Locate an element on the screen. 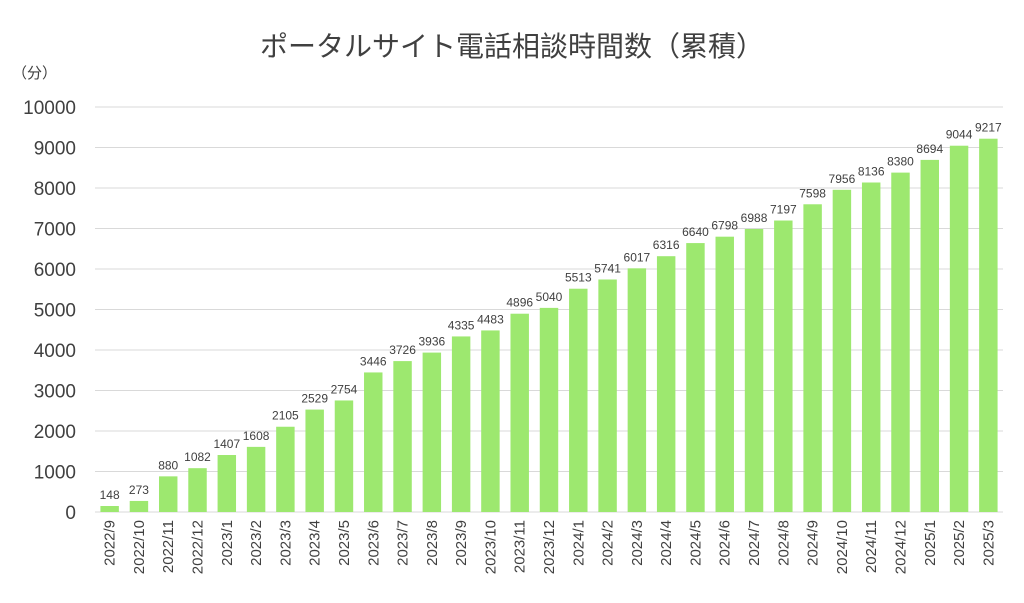 Image resolution: width=1024 pixels, height=603 pixels. data-label: 2105 is located at coordinates (285, 416).